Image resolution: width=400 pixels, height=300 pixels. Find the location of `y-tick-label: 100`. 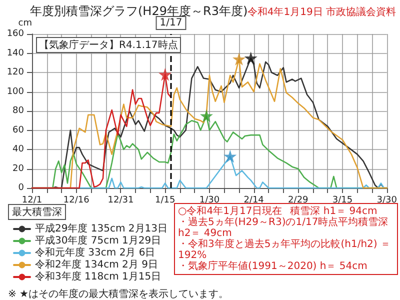

y-tick-label: 100 is located at coordinates (15, 91).